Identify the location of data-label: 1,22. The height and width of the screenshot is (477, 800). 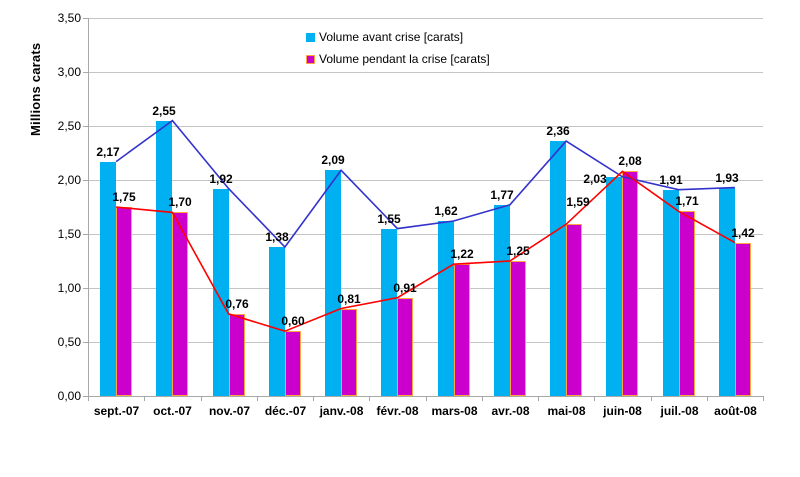
(462, 254).